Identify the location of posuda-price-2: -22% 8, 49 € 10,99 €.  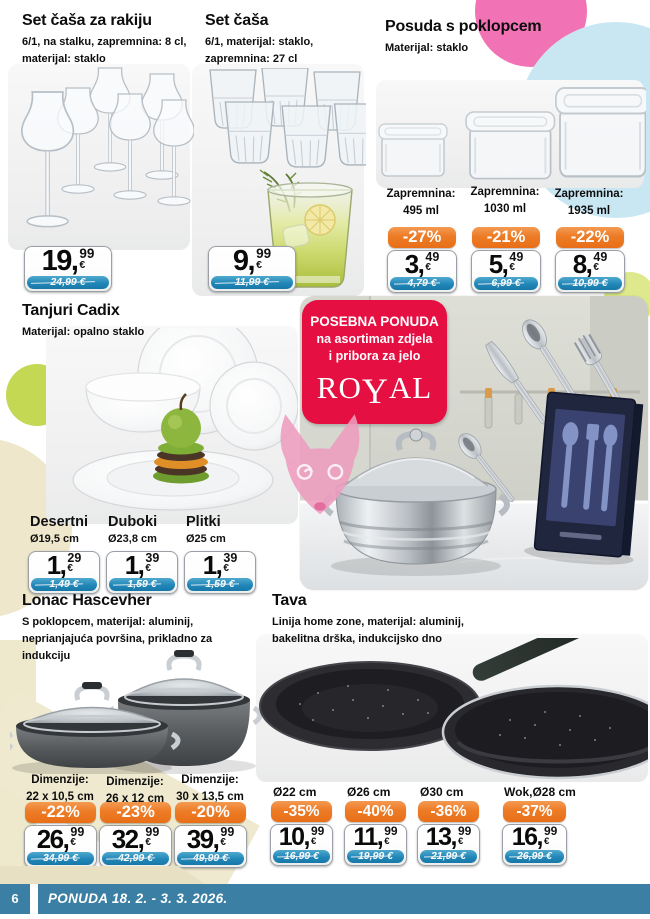
(590, 260).